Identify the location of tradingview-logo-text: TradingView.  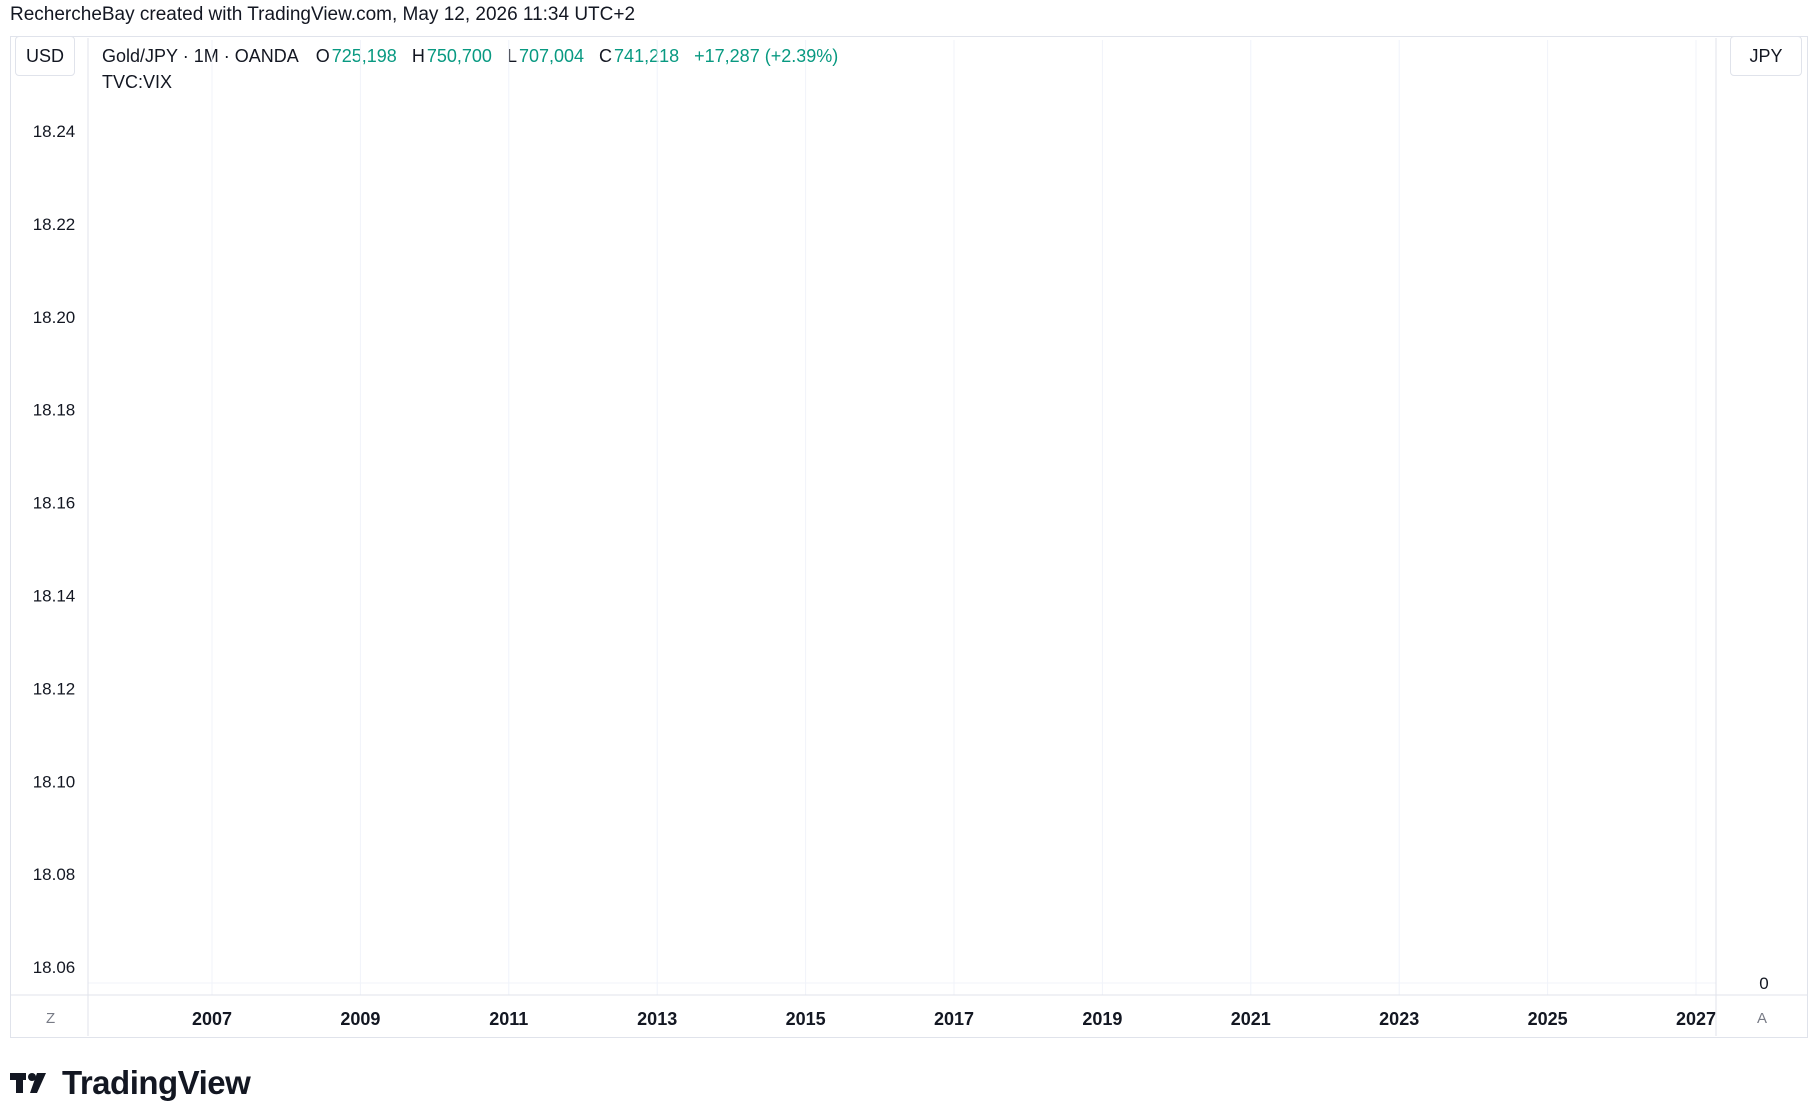
(156, 1082).